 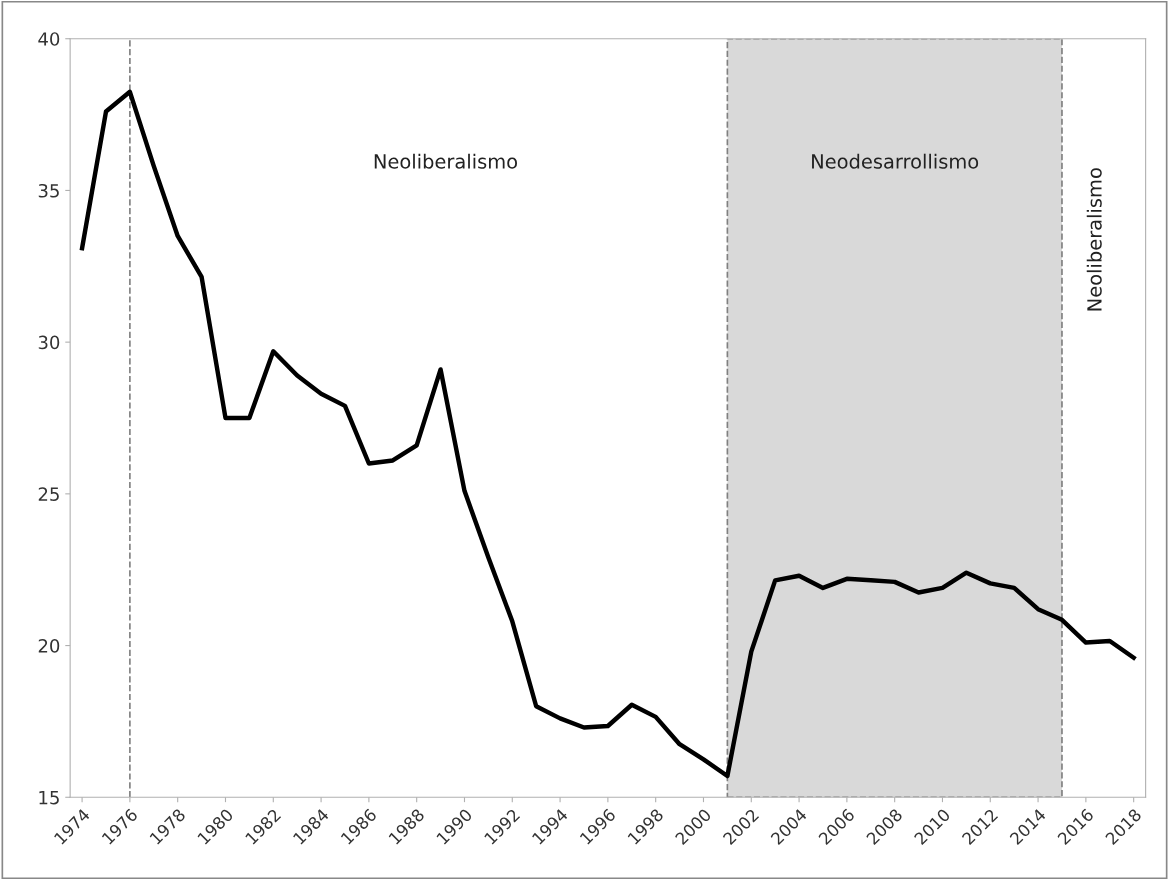 I want to click on y-tick-label: 35, so click(x=48, y=190).